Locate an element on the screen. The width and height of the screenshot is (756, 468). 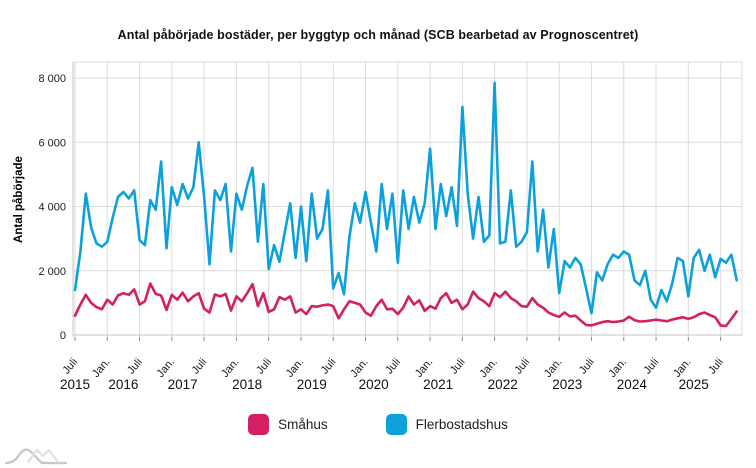
year-label: 2023 is located at coordinates (567, 384).